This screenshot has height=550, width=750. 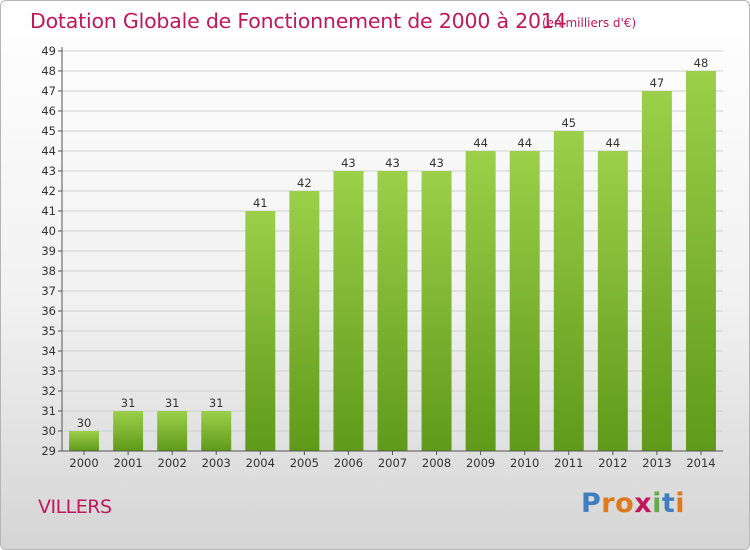 I want to click on chart-subtitle: (en milliers d'€), so click(x=589, y=23).